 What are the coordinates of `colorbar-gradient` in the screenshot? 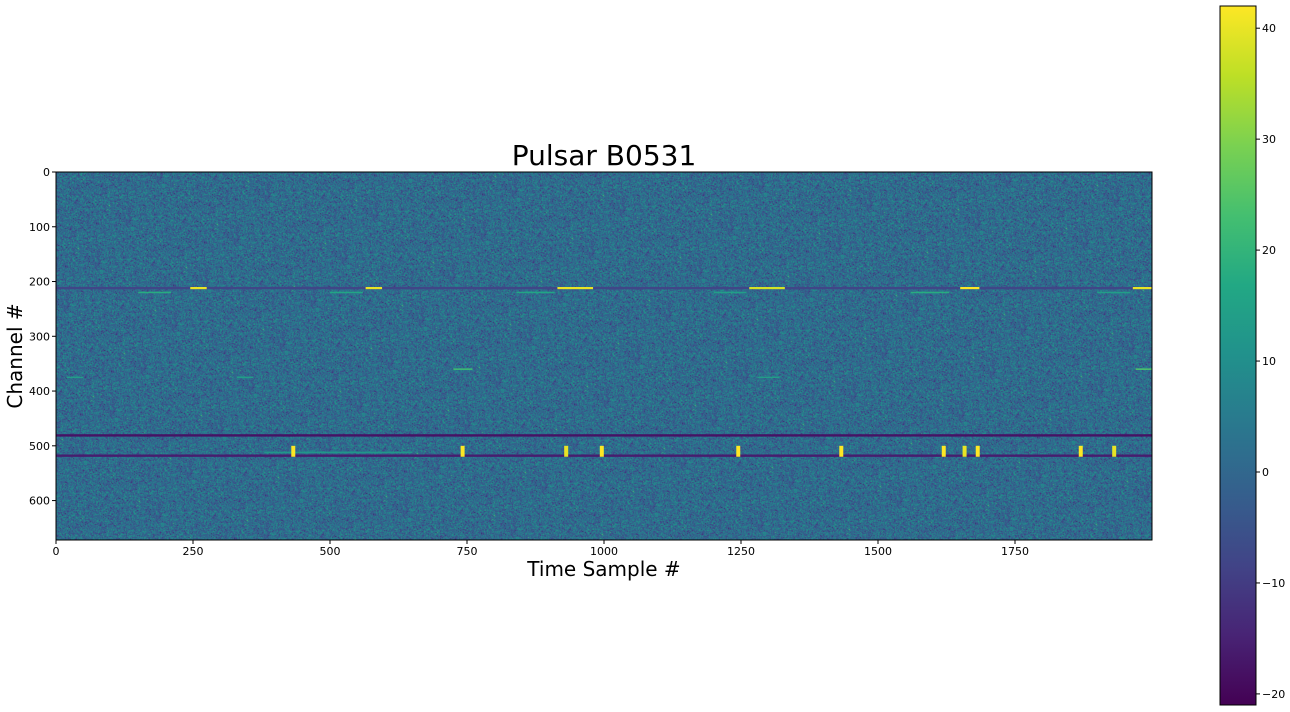 It's located at (1238, 355).